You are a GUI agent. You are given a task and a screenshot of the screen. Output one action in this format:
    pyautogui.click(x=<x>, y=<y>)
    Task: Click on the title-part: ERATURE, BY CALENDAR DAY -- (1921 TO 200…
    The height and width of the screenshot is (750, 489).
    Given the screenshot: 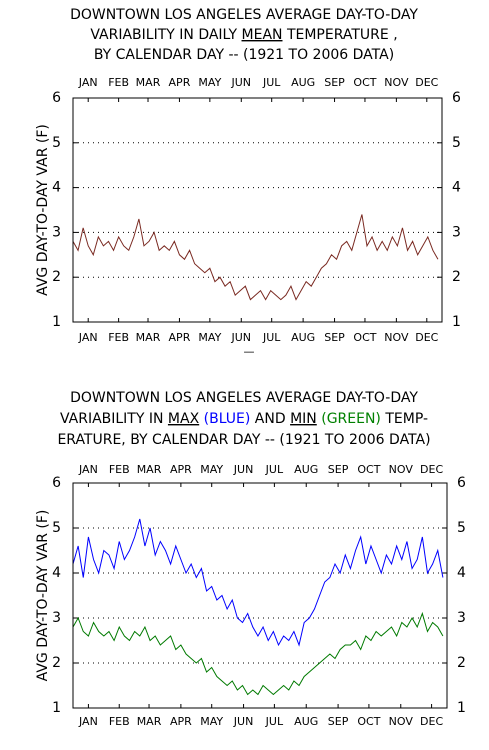 What is the action you would take?
    pyautogui.click(x=243, y=440)
    